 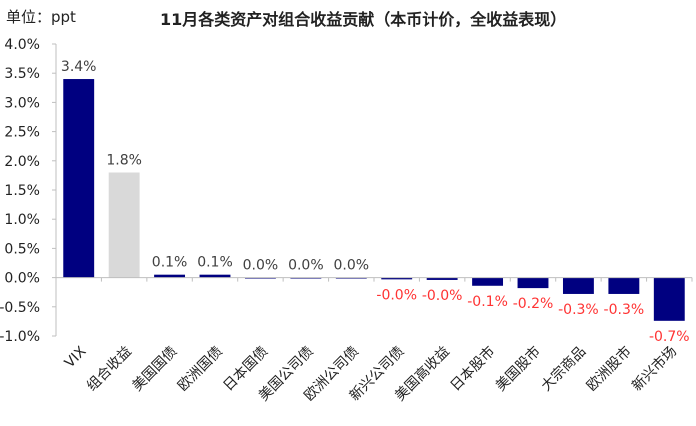 I want to click on y-tick-label: 3.0%, so click(x=22, y=103).